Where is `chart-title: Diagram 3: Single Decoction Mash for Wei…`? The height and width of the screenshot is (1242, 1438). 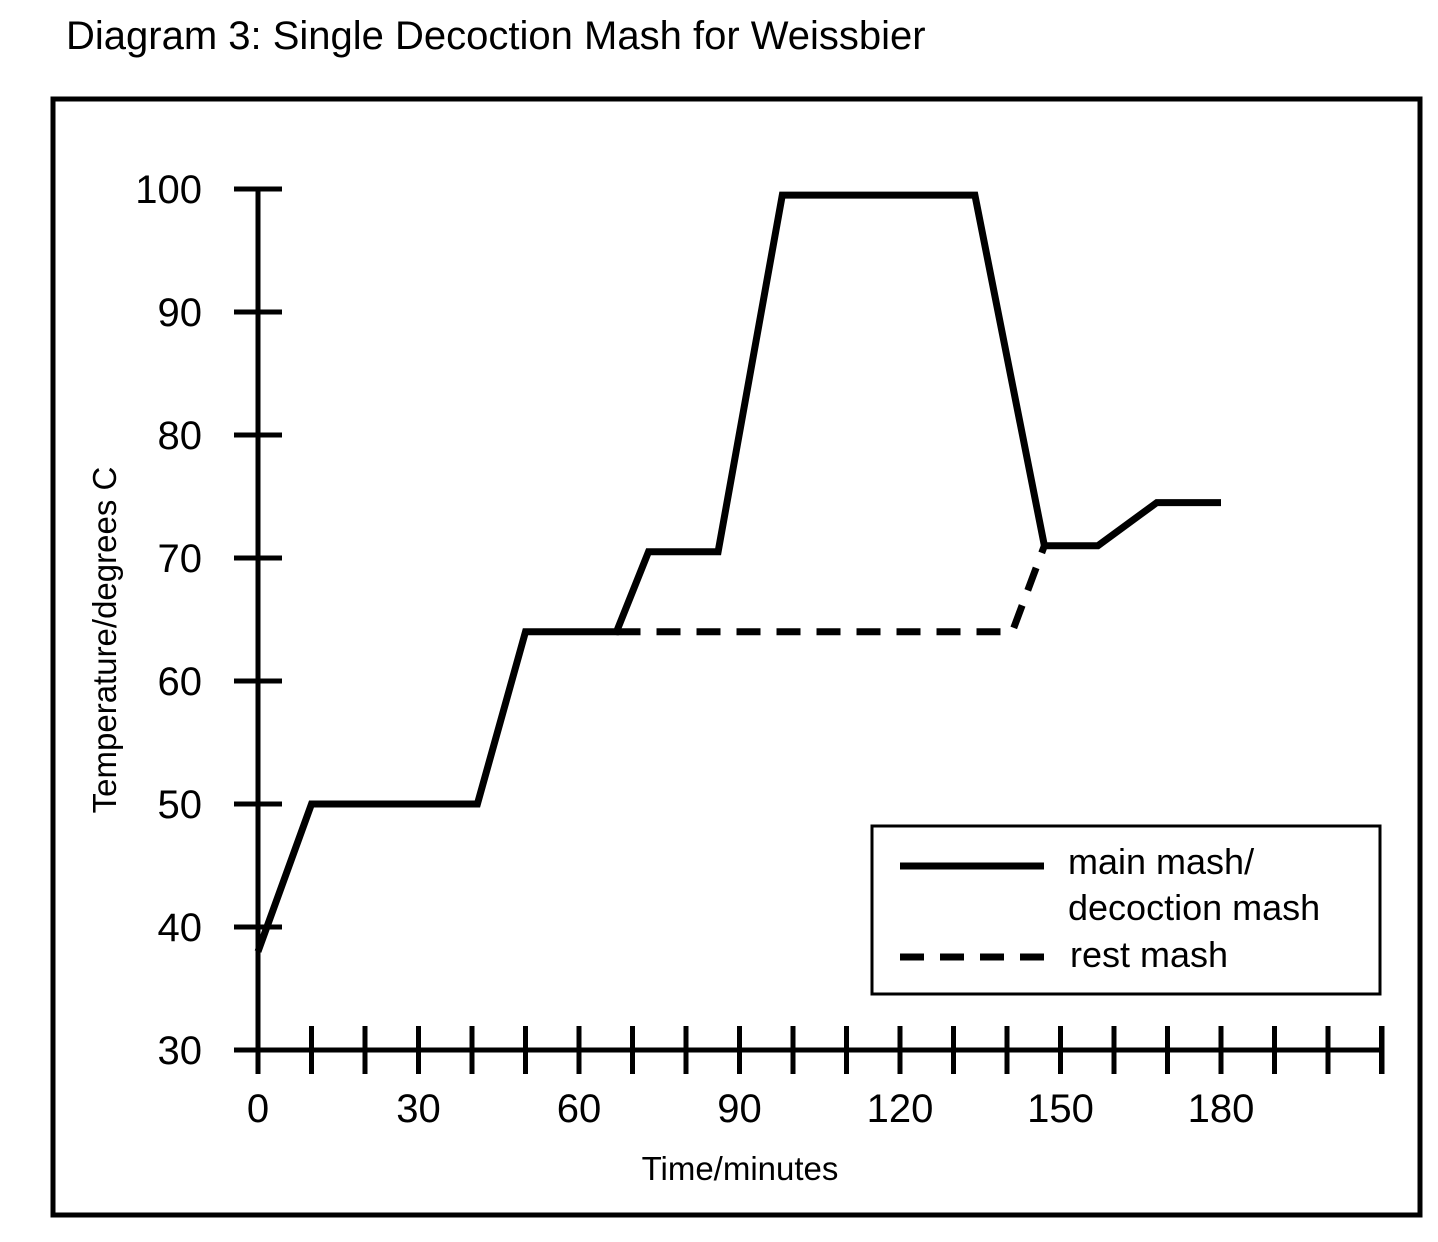 chart-title: Diagram 3: Single Decoction Mash for Wei… is located at coordinates (496, 36).